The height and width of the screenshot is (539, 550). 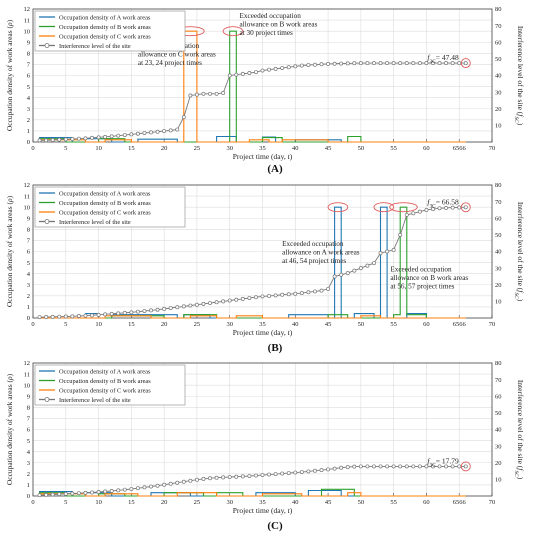 What do you see at coordinates (29, 252) in the screenshot?
I see `chart-b-y-tick-label: 6` at bounding box center [29, 252].